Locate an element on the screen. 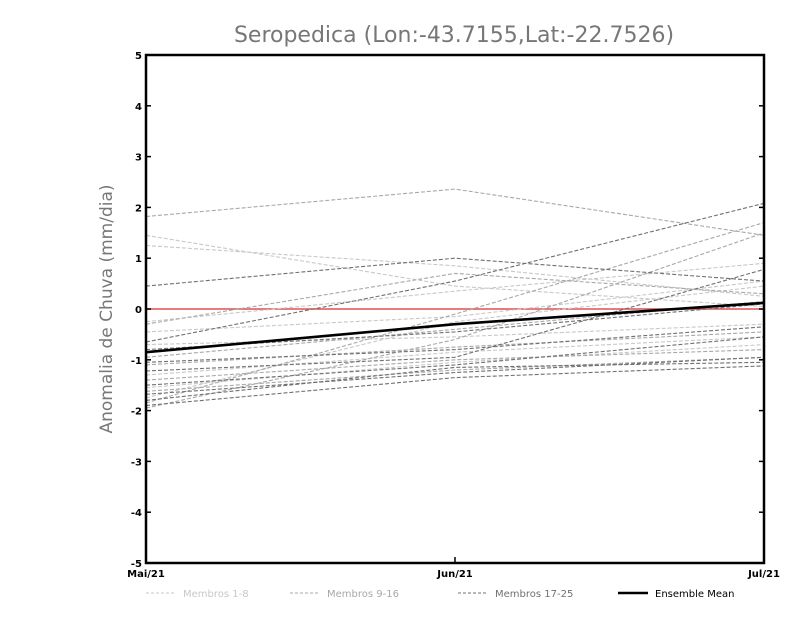 Image resolution: width=800 pixels, height=618 pixels. series-line-group3-member4 is located at coordinates (455, 344).